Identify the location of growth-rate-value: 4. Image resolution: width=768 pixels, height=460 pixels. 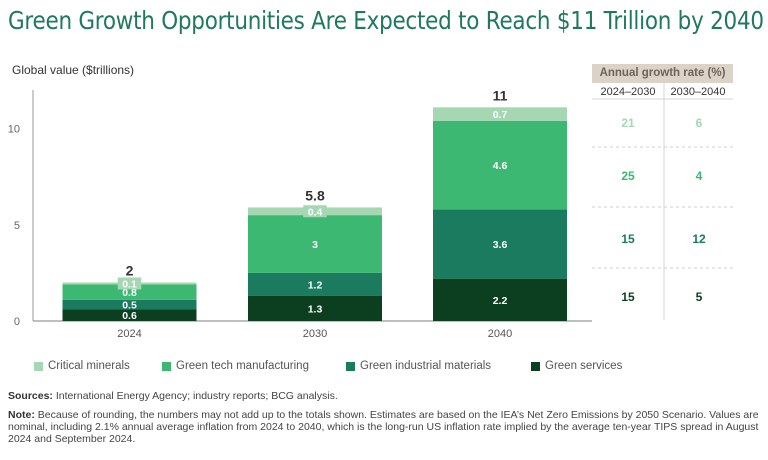
(699, 176).